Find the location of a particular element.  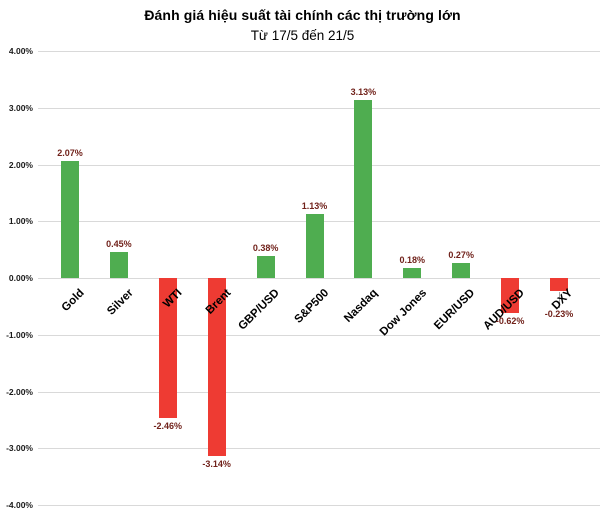

category-label: Silver is located at coordinates (120, 302).